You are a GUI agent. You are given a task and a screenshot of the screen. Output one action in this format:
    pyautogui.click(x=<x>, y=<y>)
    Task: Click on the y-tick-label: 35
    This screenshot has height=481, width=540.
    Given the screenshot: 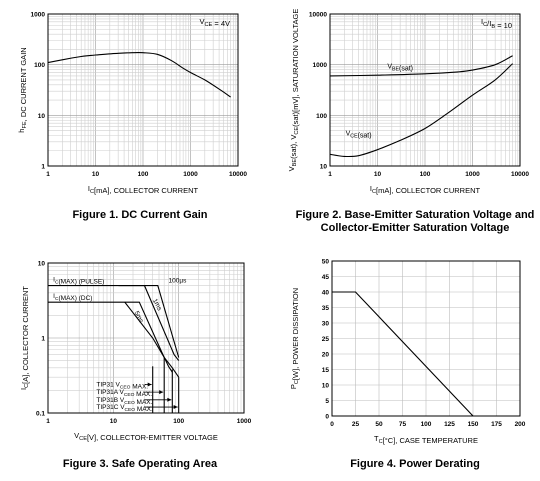 What is the action you would take?
    pyautogui.click(x=326, y=308)
    